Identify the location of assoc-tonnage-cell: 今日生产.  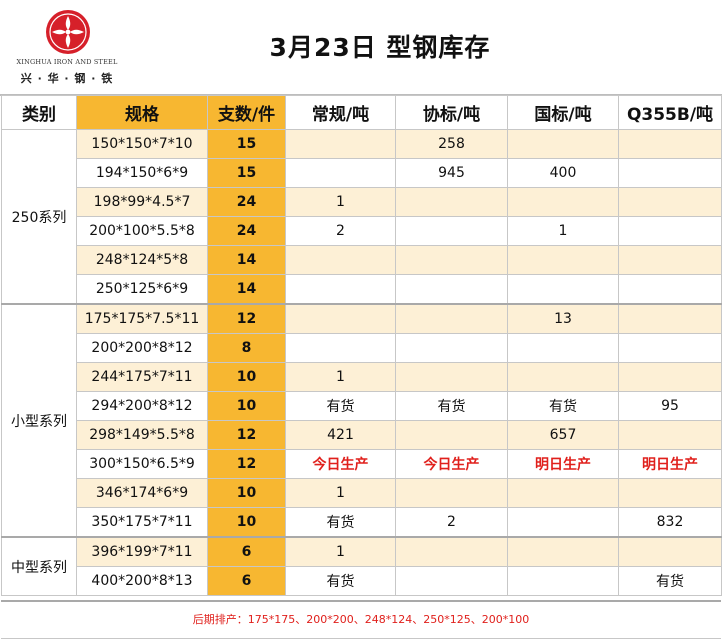
(451, 464).